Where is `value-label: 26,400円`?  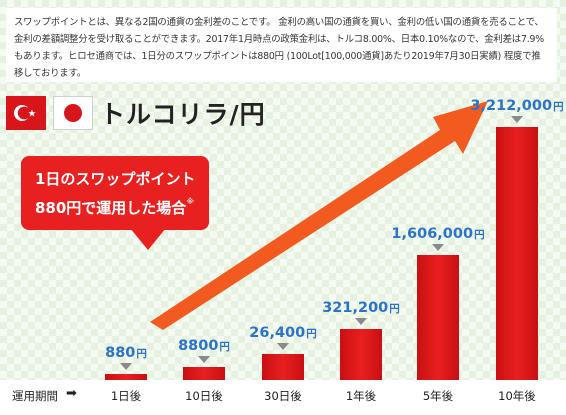
value-label: 26,400円 is located at coordinates (282, 333).